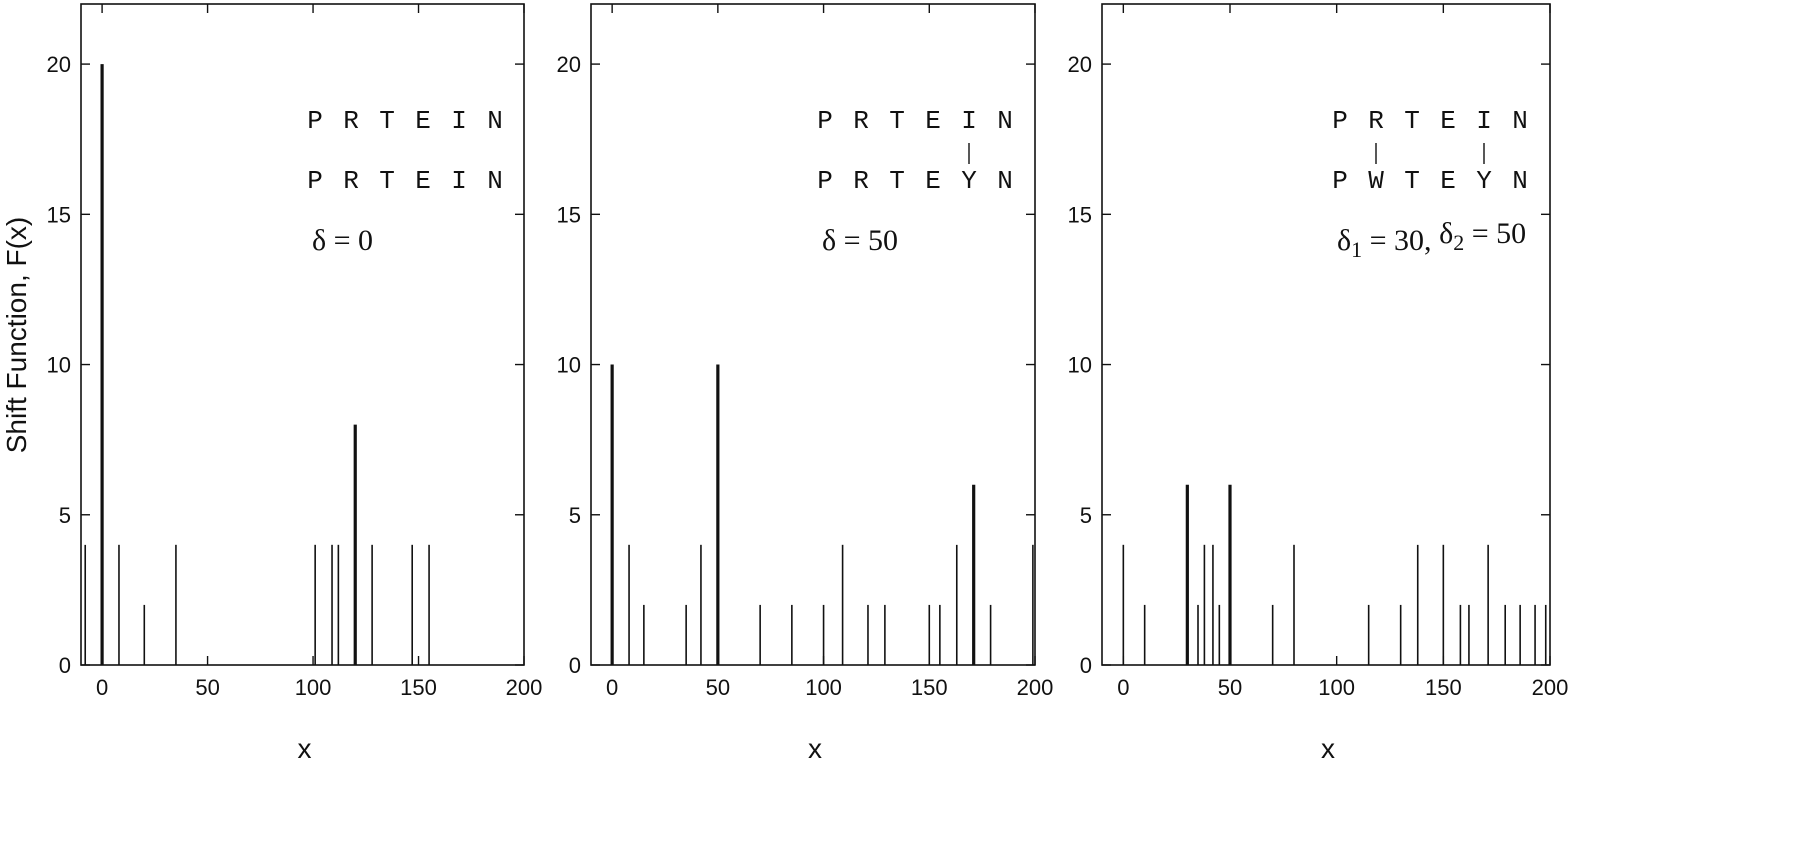  Describe the element at coordinates (459, 181) in the screenshot. I see `sequence-2-letter: I` at that location.